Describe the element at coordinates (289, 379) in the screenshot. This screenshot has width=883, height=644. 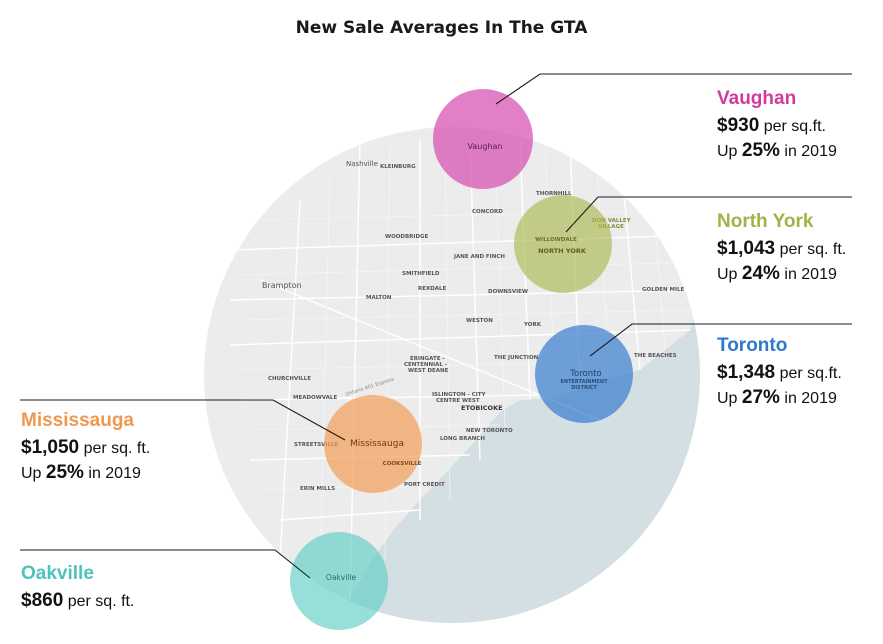
I see `label-churchville: CHURCHVILLE` at that location.